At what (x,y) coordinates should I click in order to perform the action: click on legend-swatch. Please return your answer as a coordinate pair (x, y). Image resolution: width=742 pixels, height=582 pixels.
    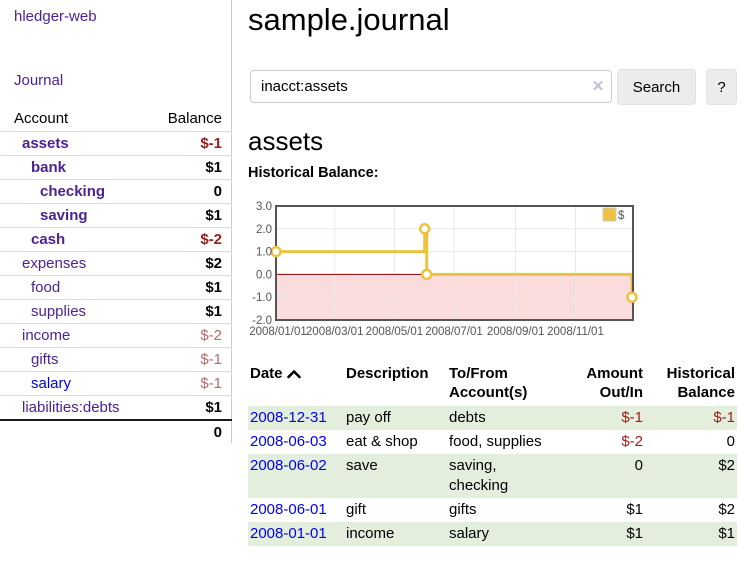
    Looking at the image, I should click on (609, 214).